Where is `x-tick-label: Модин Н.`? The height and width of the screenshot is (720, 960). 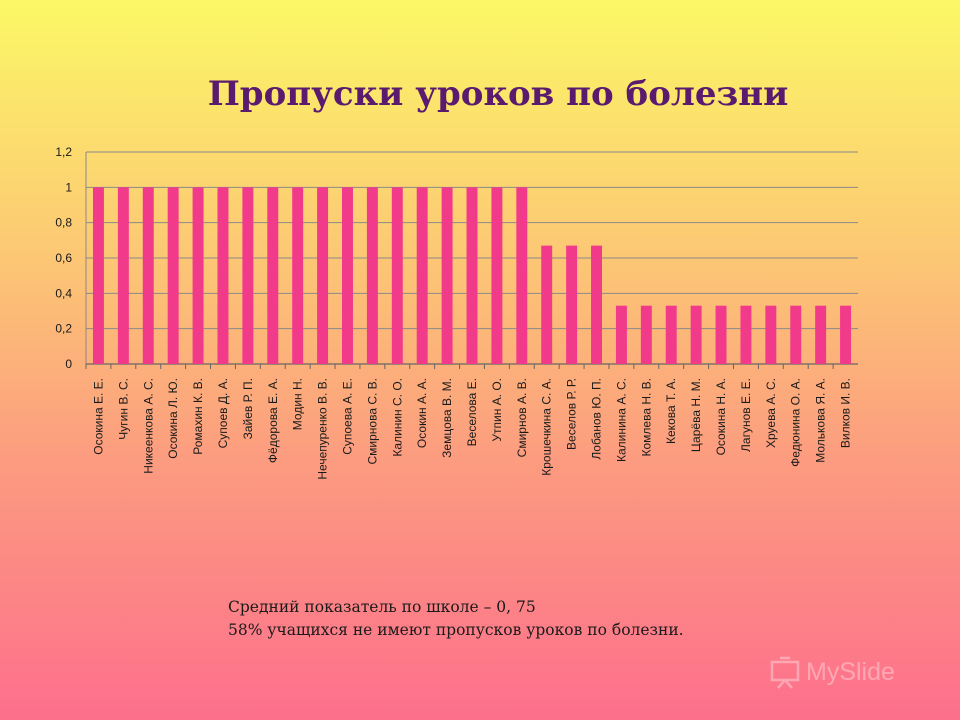
x-tick-label: Модин Н. is located at coordinates (298, 404).